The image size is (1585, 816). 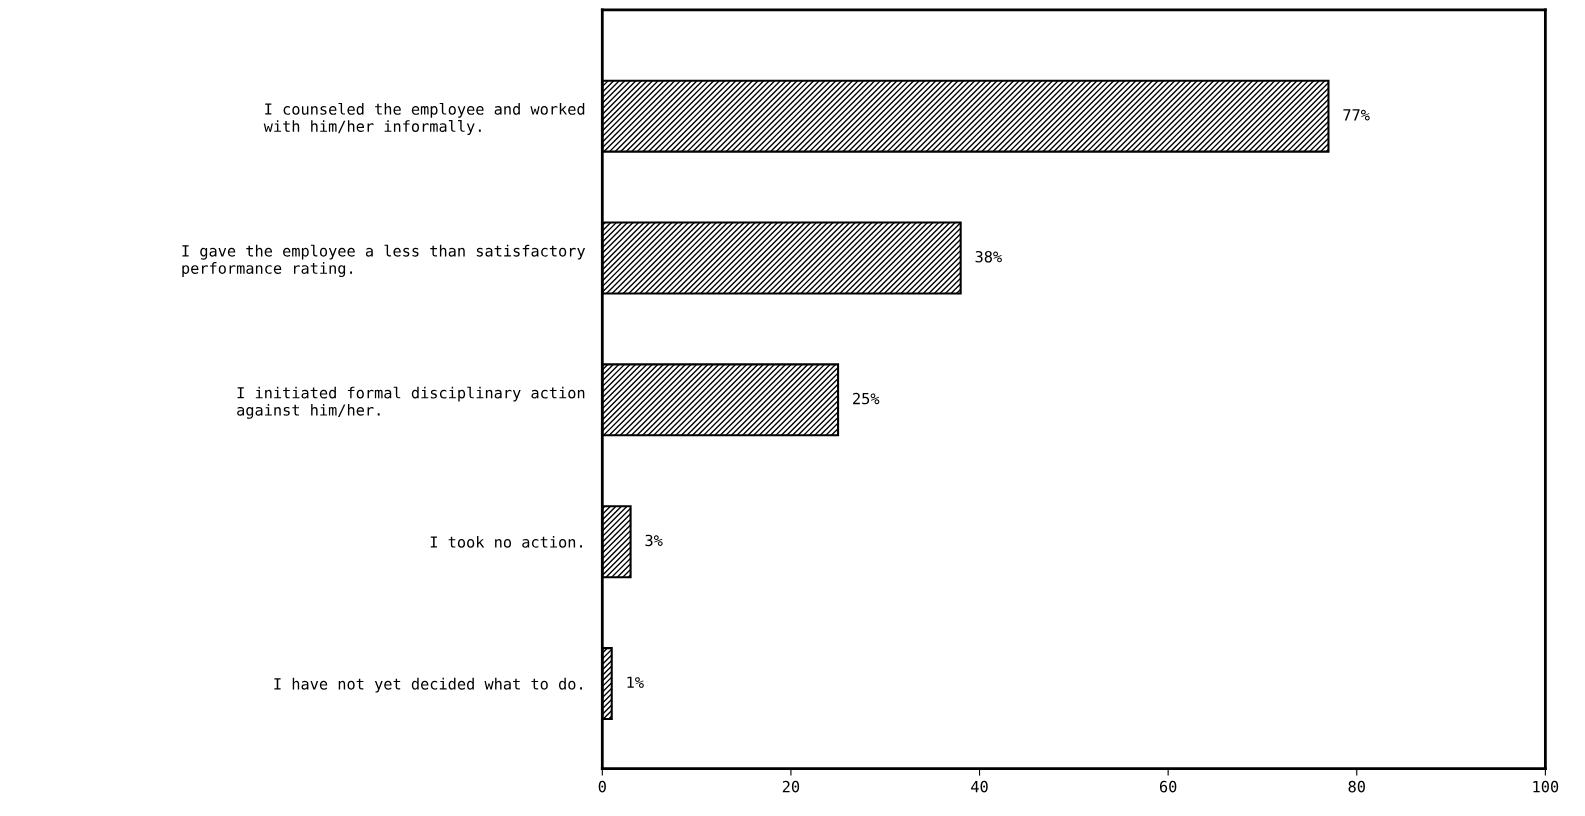 What do you see at coordinates (506, 541) in the screenshot?
I see `y-tick-label: I took no action.` at bounding box center [506, 541].